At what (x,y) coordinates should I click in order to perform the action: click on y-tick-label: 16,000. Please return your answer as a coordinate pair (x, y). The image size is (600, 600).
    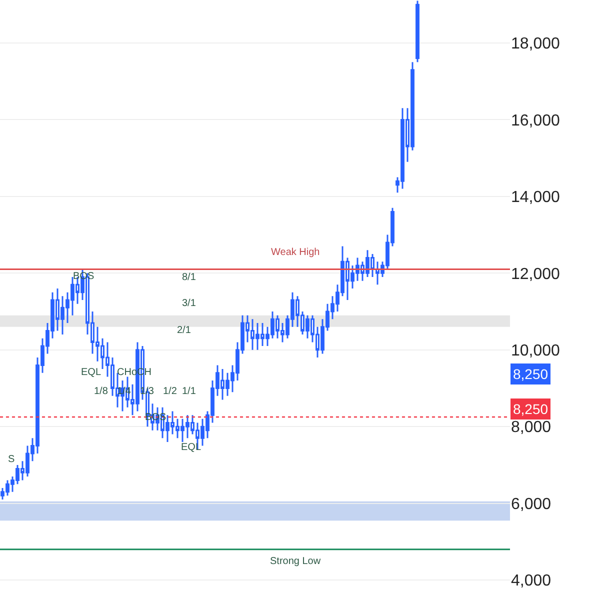
    Looking at the image, I should click on (535, 121).